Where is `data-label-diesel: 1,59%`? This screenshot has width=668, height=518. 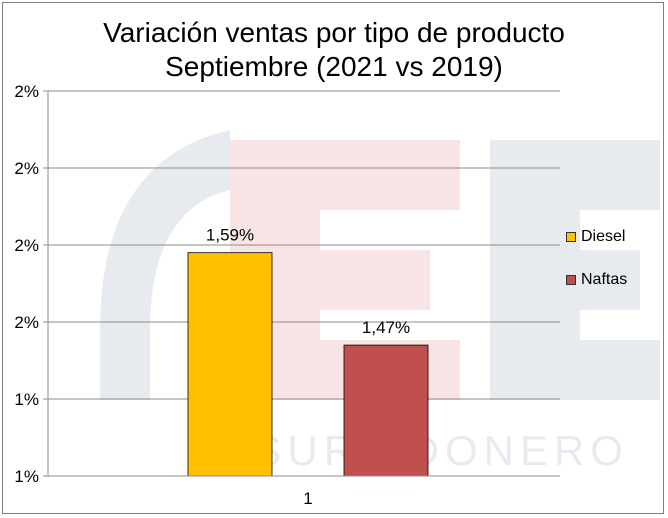
data-label-diesel: 1,59% is located at coordinates (230, 235).